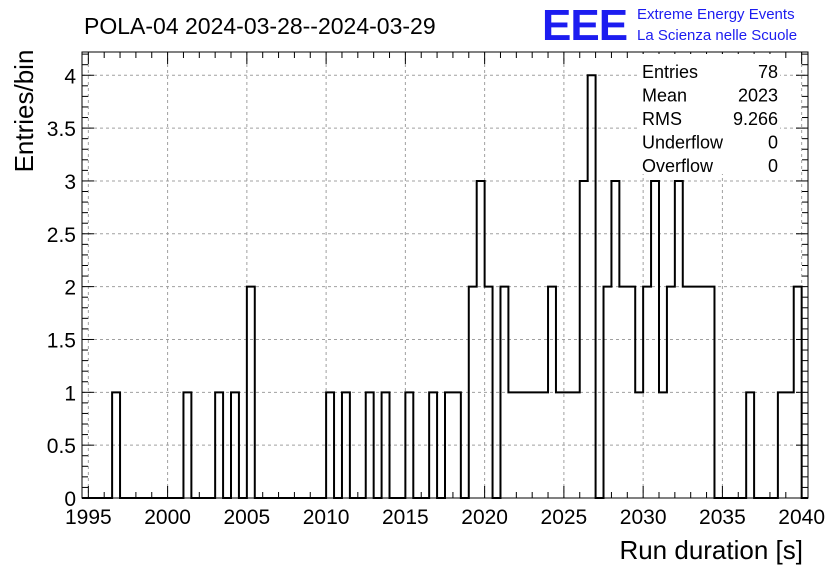  Describe the element at coordinates (167, 517) in the screenshot. I see `x-tick-label: 2000` at that location.